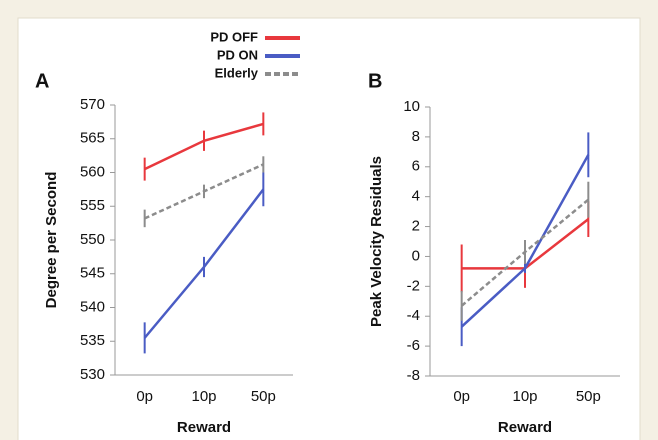  Describe the element at coordinates (92, 104) in the screenshot. I see `y-tick-label: 570` at that location.